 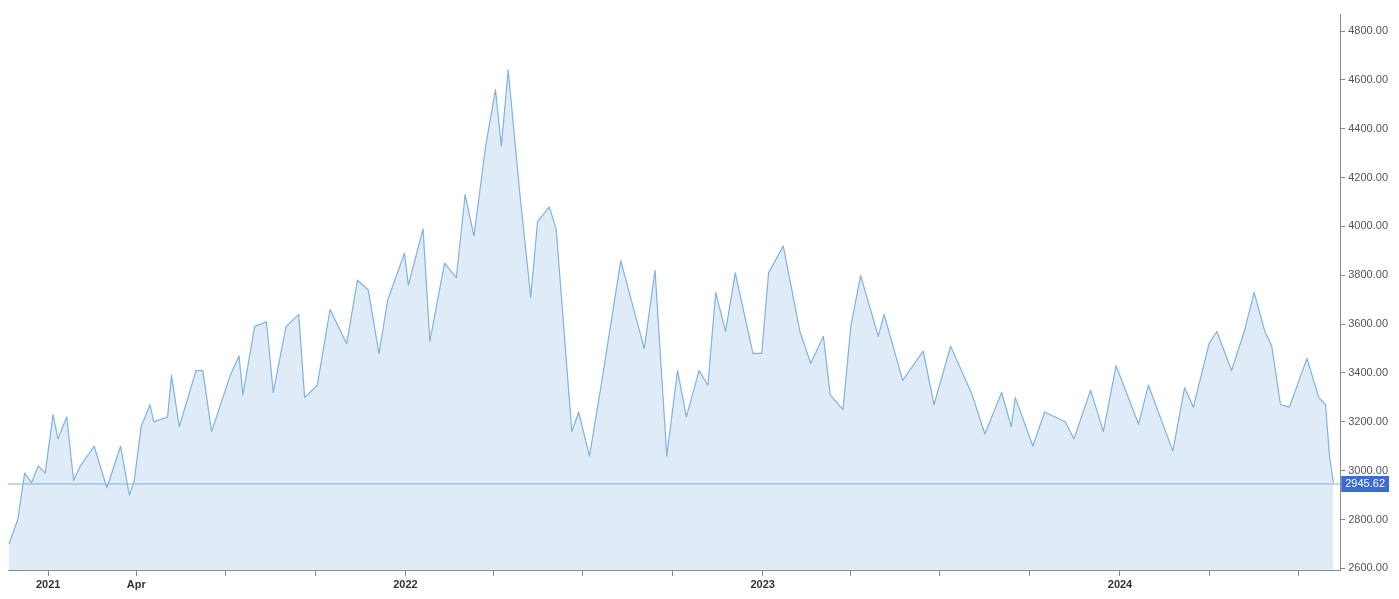 What do you see at coordinates (762, 584) in the screenshot?
I see `x-tick-label: 2023` at bounding box center [762, 584].